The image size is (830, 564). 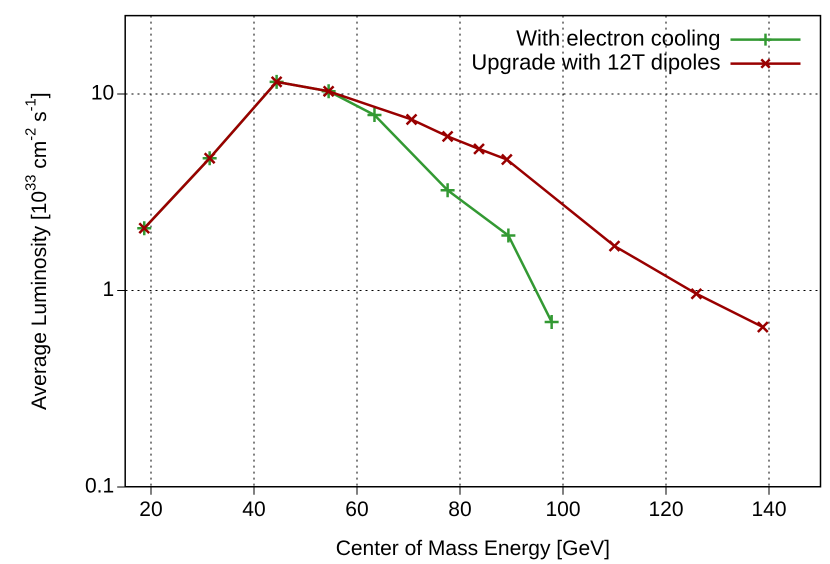 I want to click on x-axis-title: Center of Mass Energy [GeV], so click(x=473, y=548).